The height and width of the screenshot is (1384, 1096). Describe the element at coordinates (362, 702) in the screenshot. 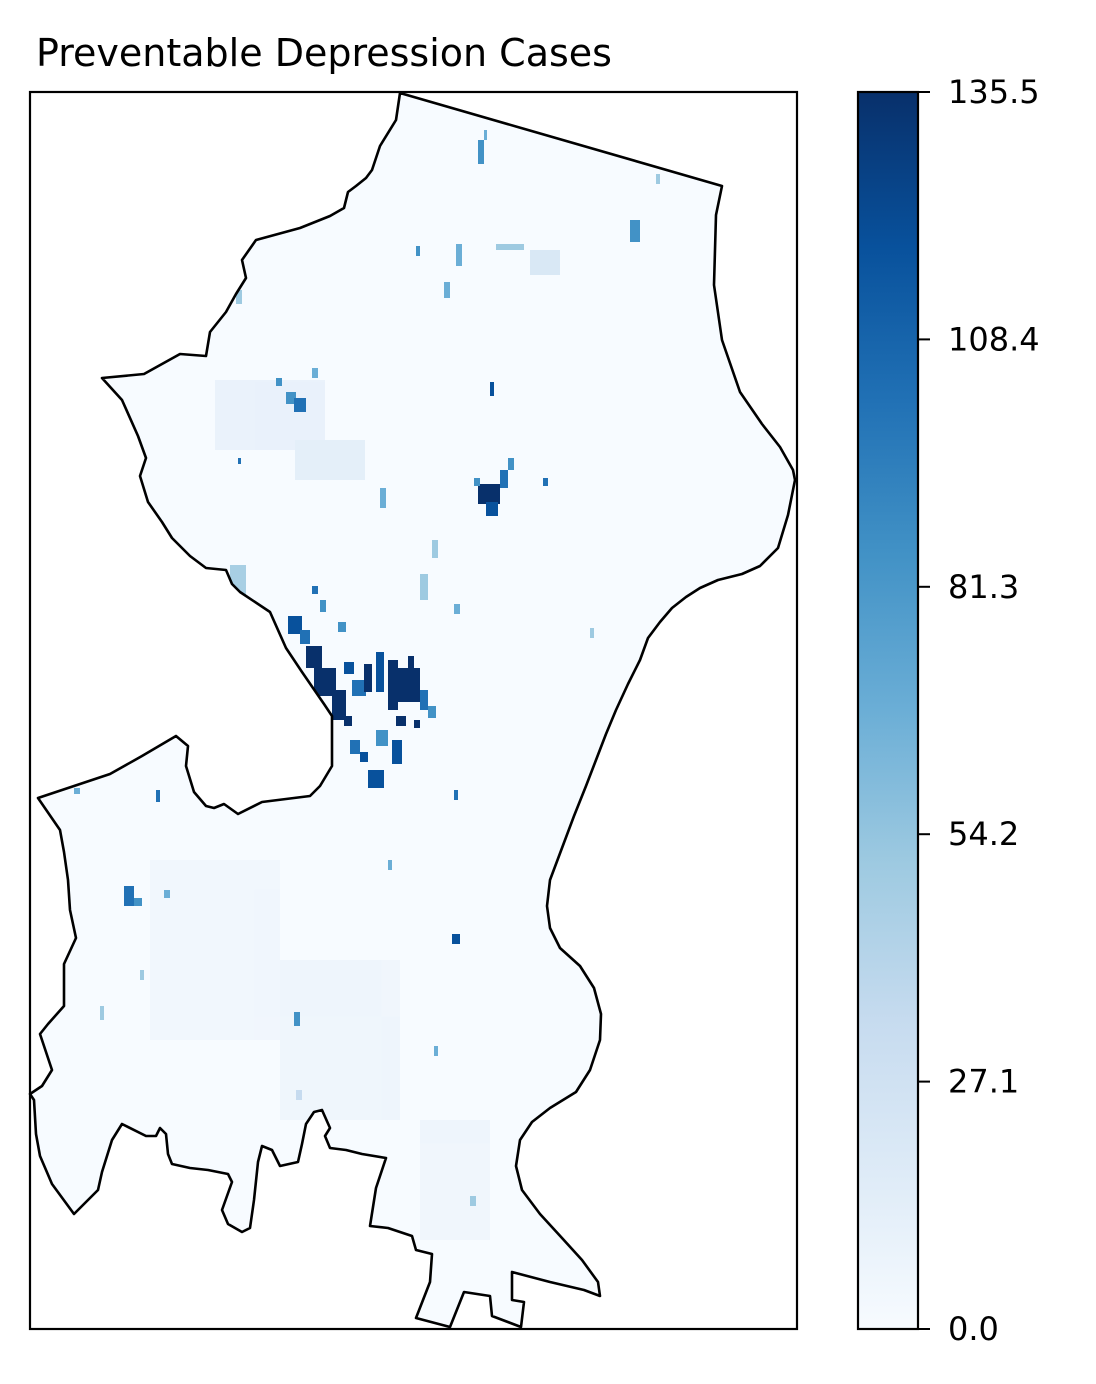

I see `hotspot-central` at that location.